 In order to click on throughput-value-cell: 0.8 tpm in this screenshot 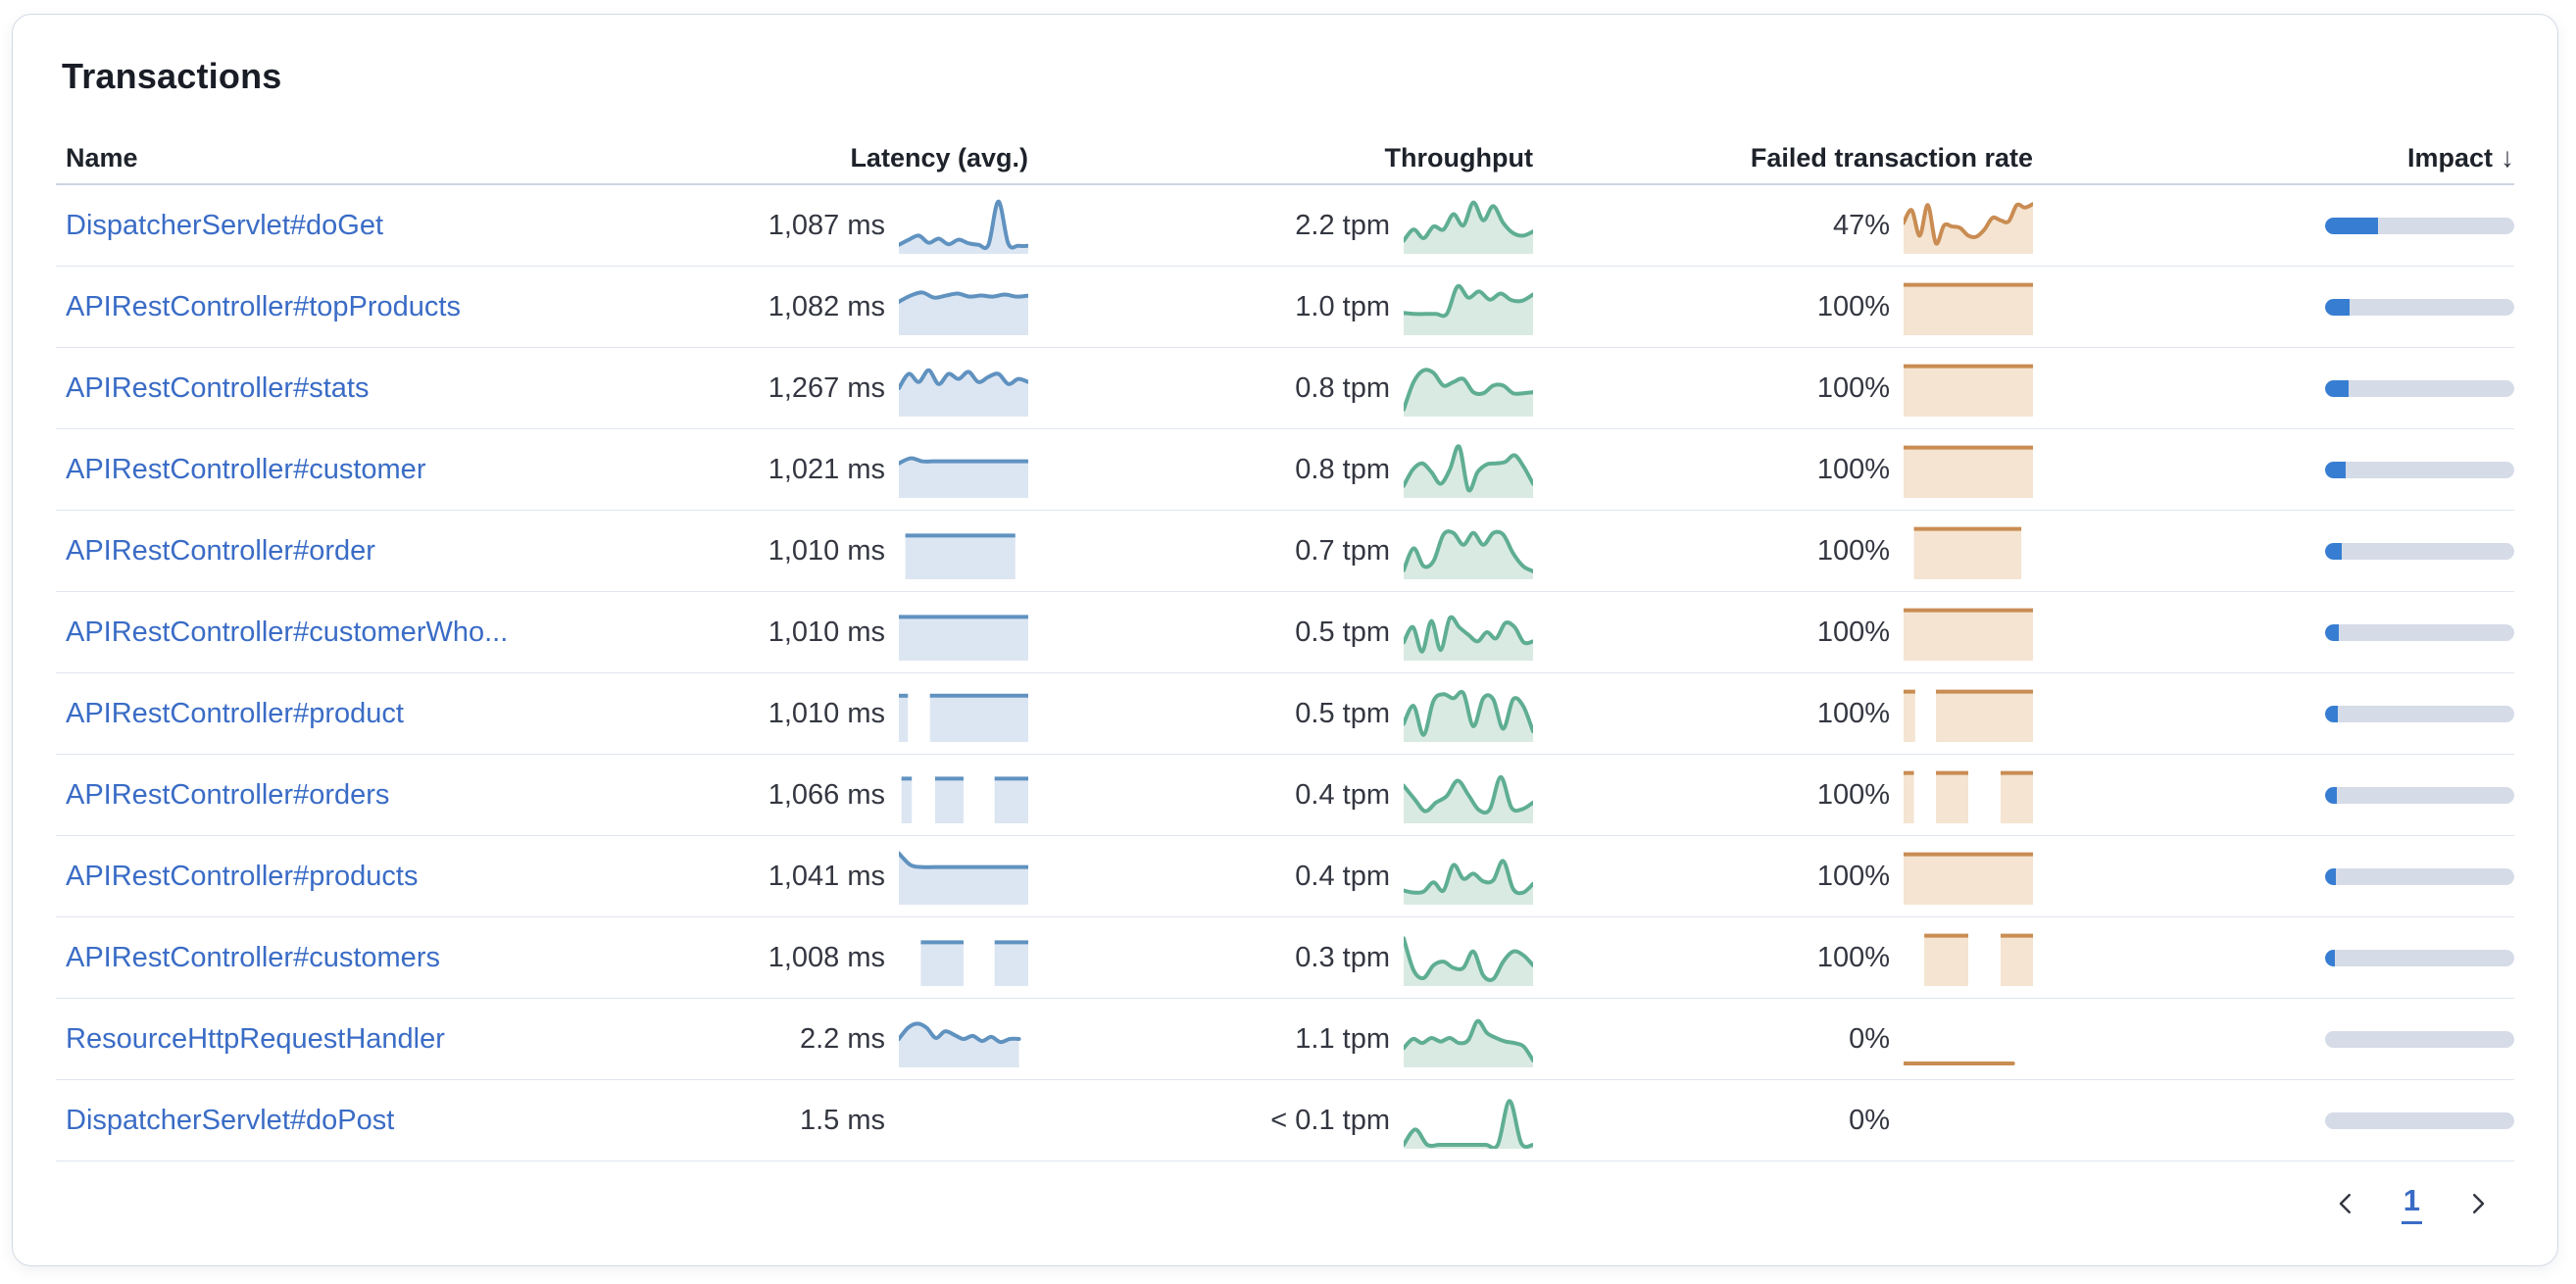, I will do `click(1281, 388)`.